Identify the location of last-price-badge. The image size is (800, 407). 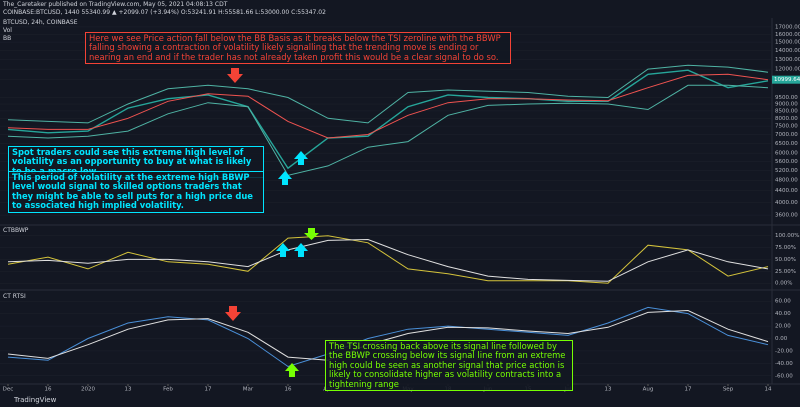
(786, 79).